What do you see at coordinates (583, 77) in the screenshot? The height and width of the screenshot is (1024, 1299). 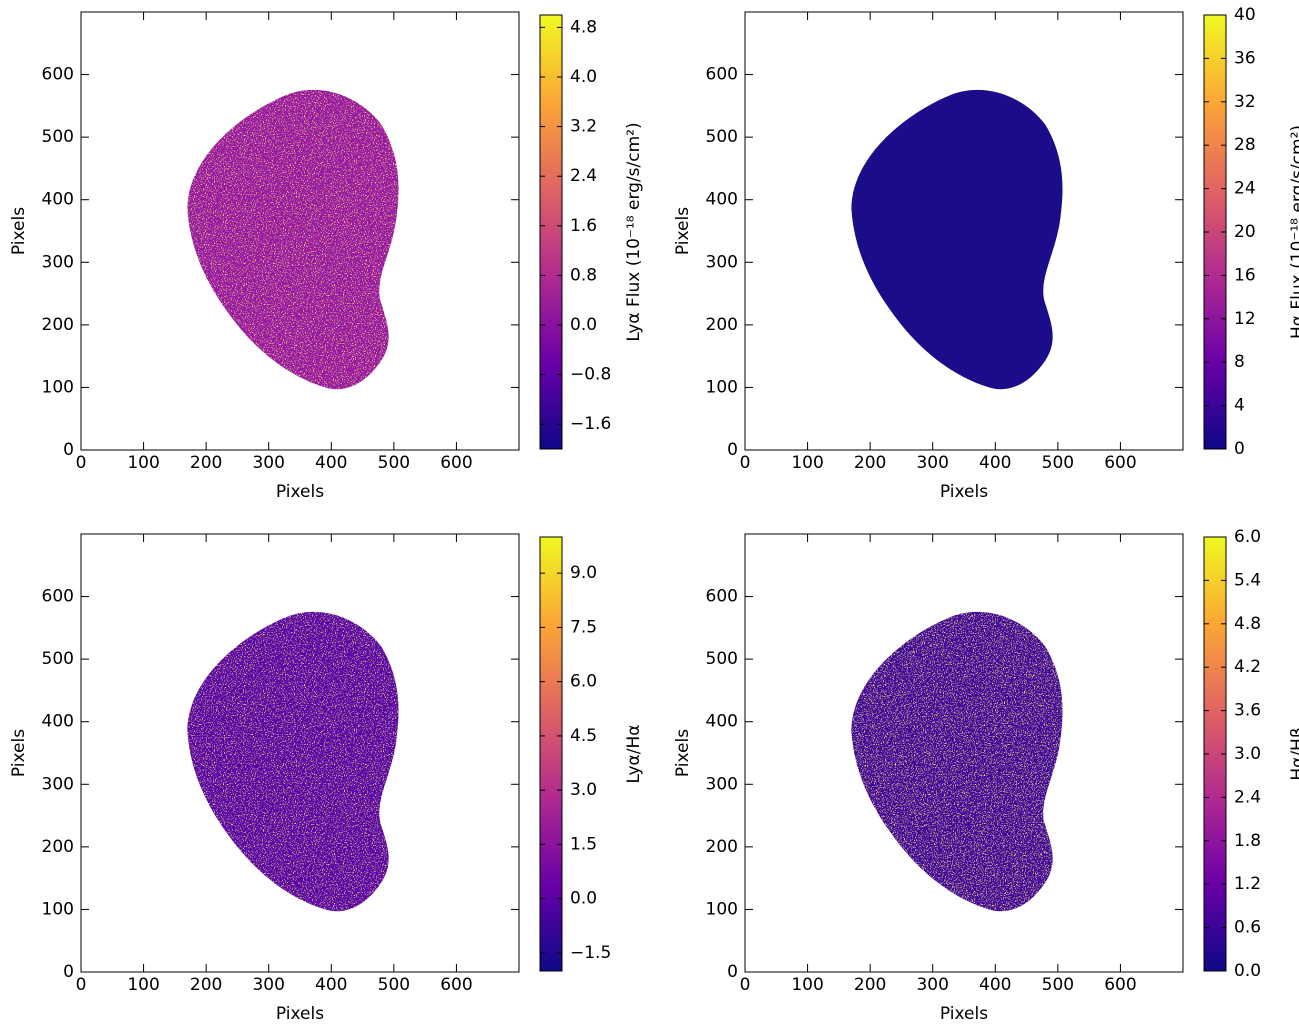 I see `colorbar-tick-label: 4.0` at bounding box center [583, 77].